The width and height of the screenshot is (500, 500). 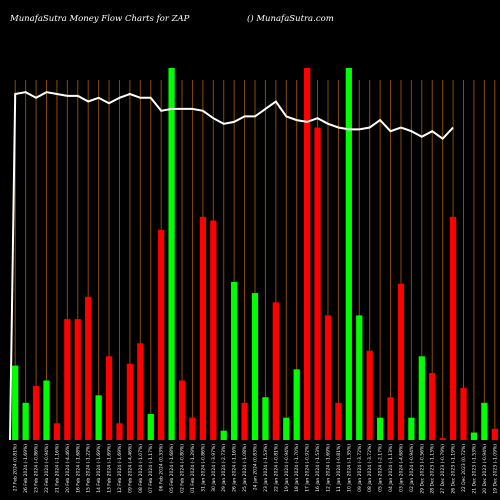 I want to click on x-tick-label: 09 Jan 2024 (-3.72%), so click(x=360, y=468).